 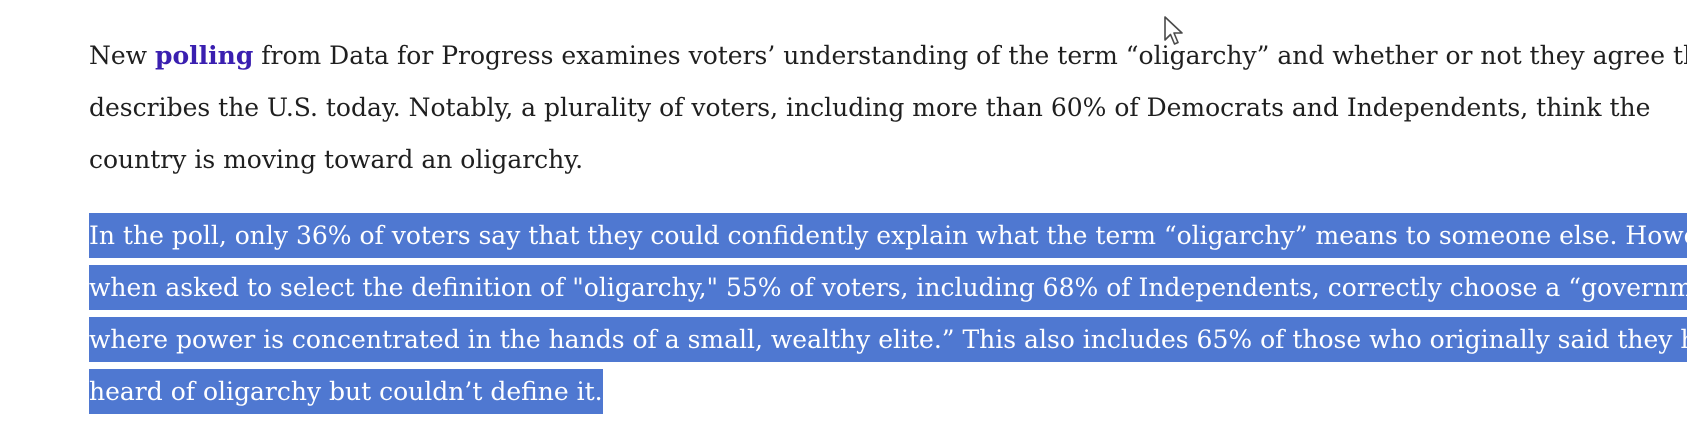 What do you see at coordinates (1173, 30) in the screenshot?
I see `mouse-pointer-icon` at bounding box center [1173, 30].